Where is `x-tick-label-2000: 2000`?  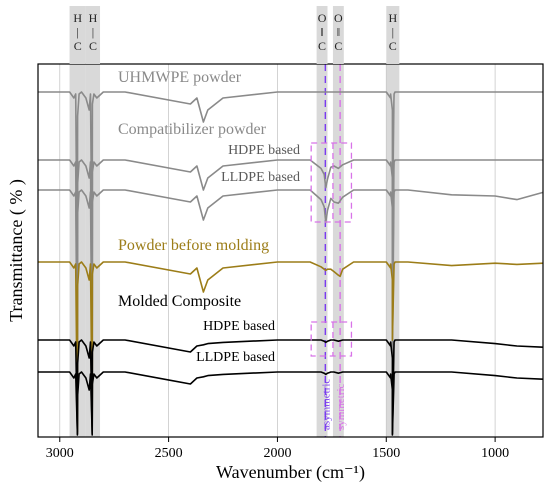 x-tick-label-2000: 2000 is located at coordinates (277, 453).